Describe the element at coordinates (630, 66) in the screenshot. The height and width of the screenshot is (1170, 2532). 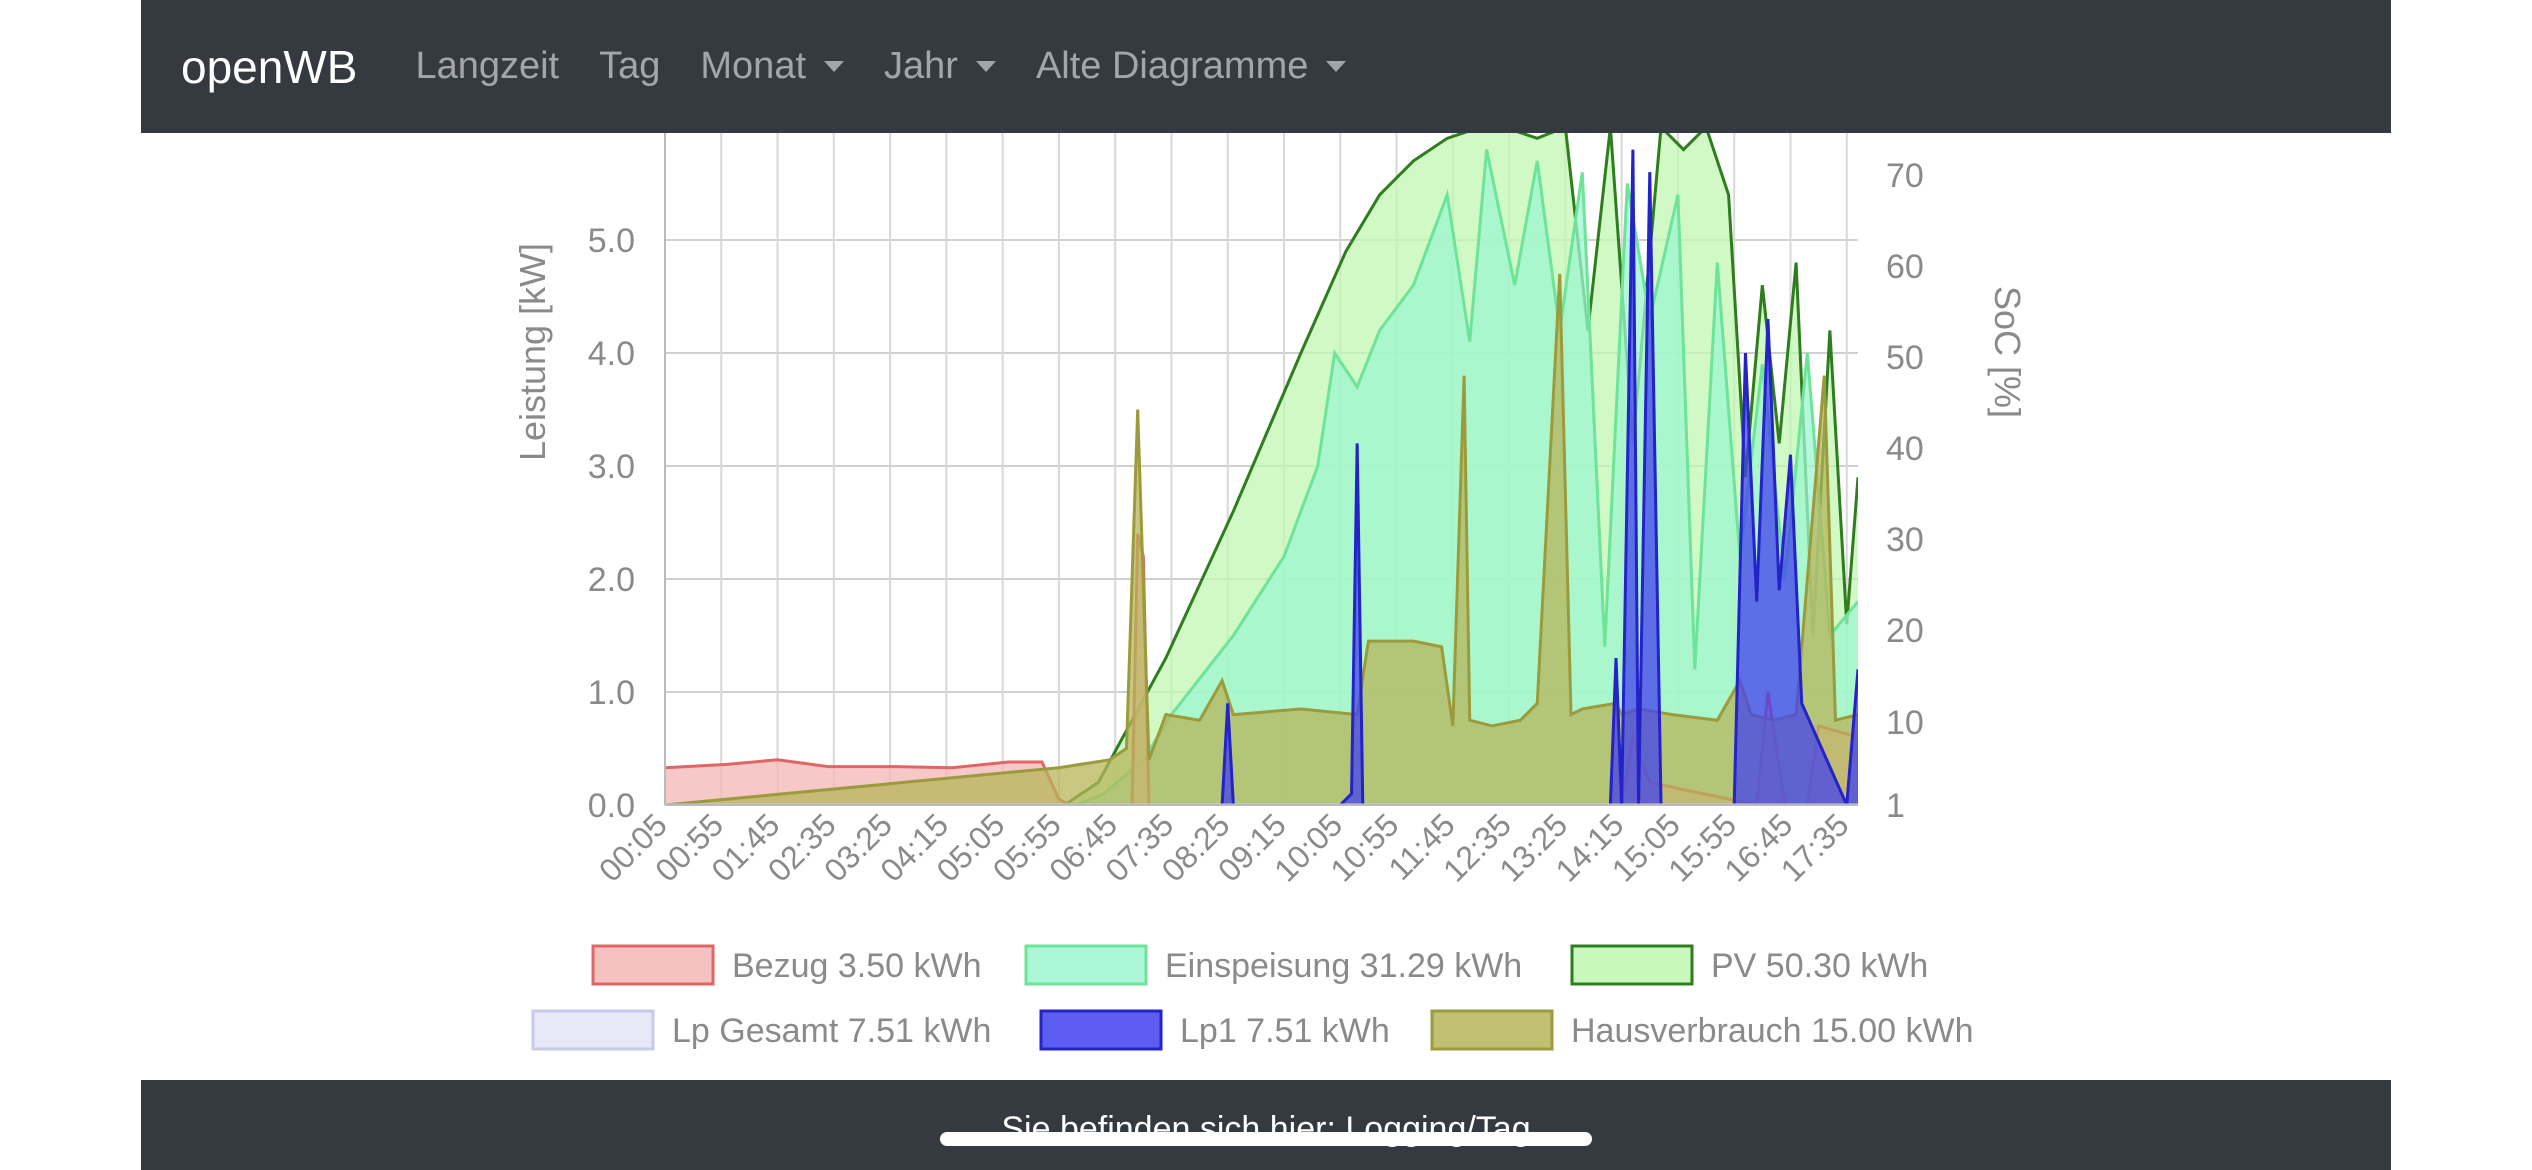
I see `nav-tag: Tag` at that location.